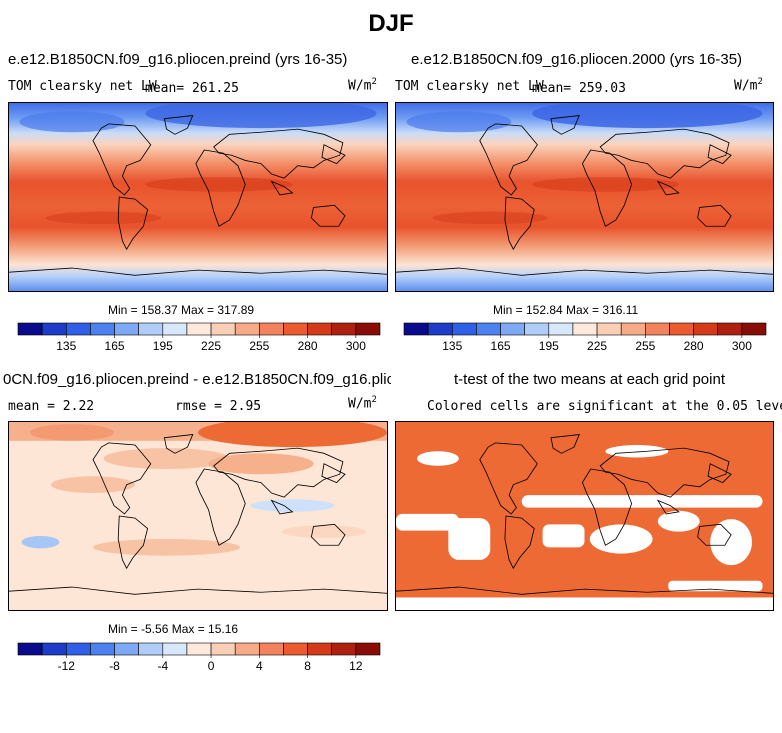 The image size is (782, 733). I want to click on panel-2-min-max: Min = 152.84 Max = 316.11, so click(566, 310).